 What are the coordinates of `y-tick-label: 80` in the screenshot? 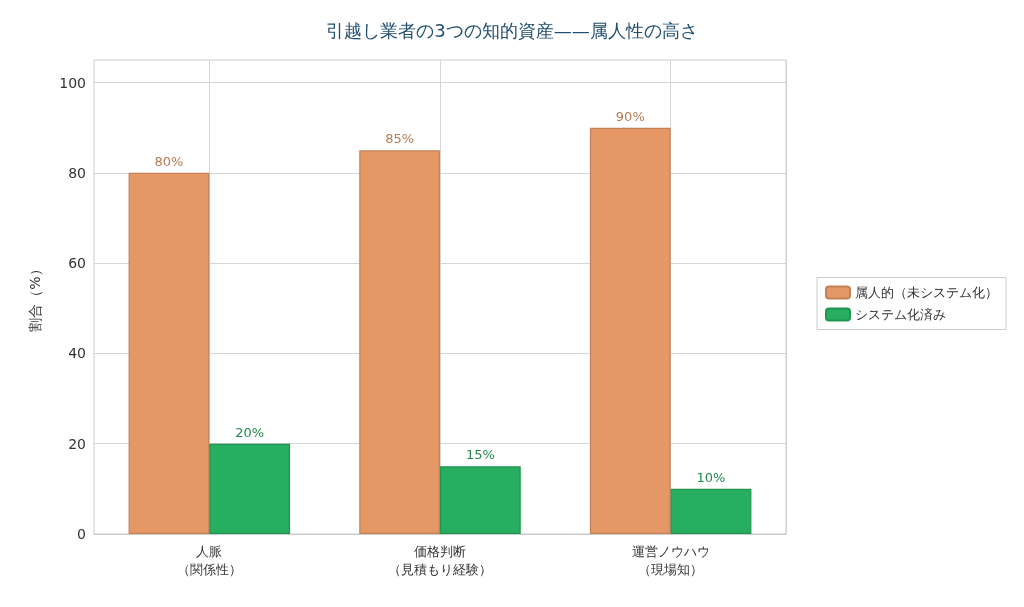 It's located at (77, 172).